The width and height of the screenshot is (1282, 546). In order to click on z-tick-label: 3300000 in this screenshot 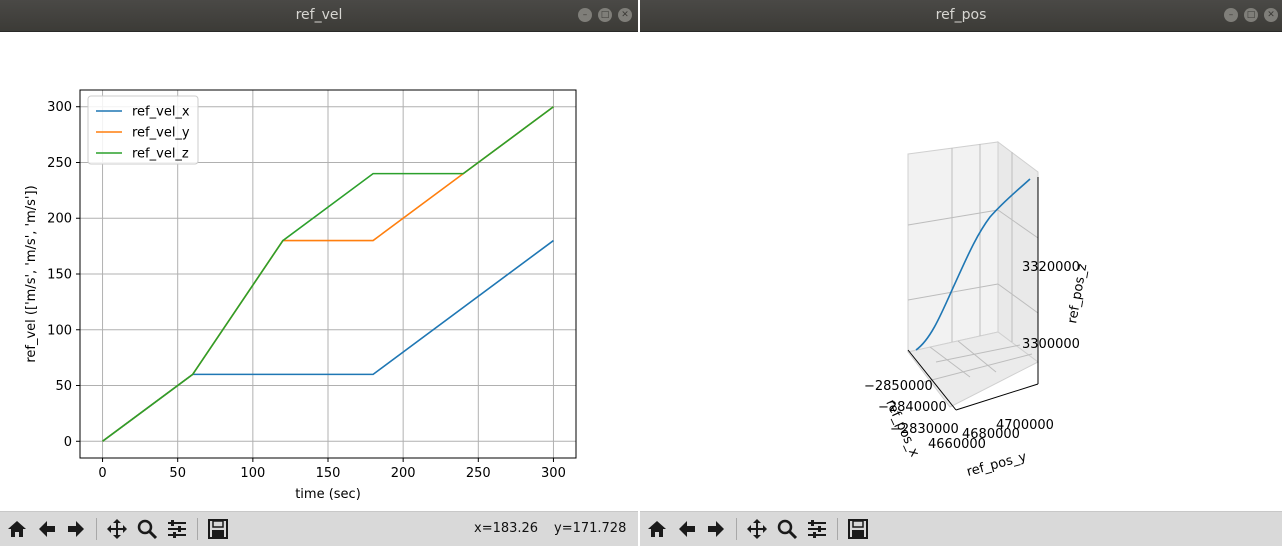, I will do `click(1051, 344)`.